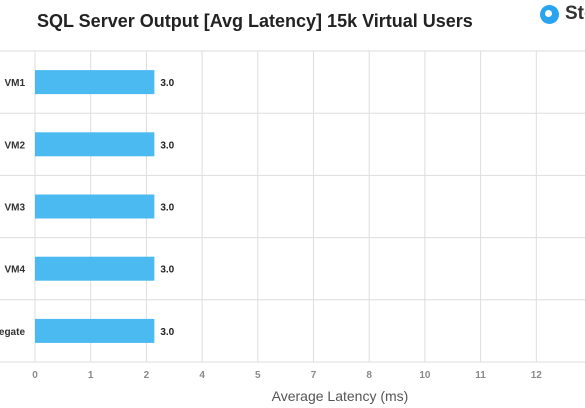  What do you see at coordinates (147, 375) in the screenshot?
I see `x-tick-label: 2` at bounding box center [147, 375].